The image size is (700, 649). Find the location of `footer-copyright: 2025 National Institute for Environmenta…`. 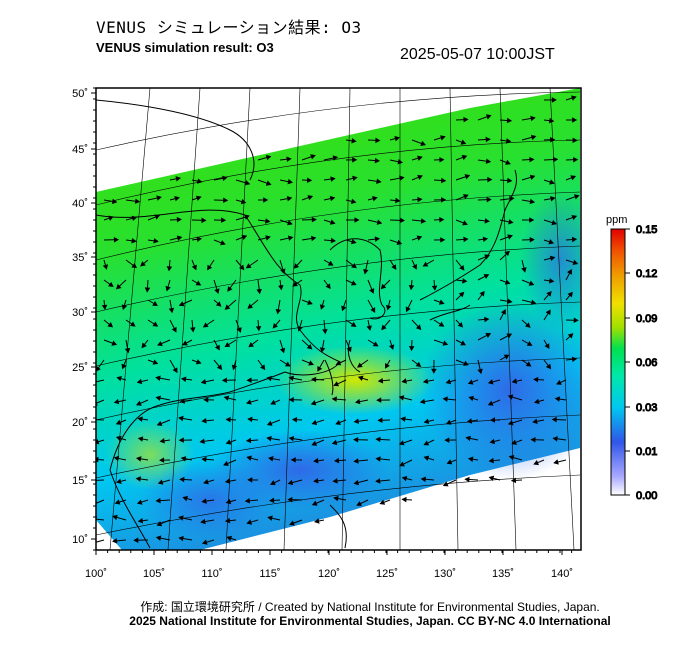

footer-copyright: 2025 National Institute for Environmenta… is located at coordinates (370, 621).